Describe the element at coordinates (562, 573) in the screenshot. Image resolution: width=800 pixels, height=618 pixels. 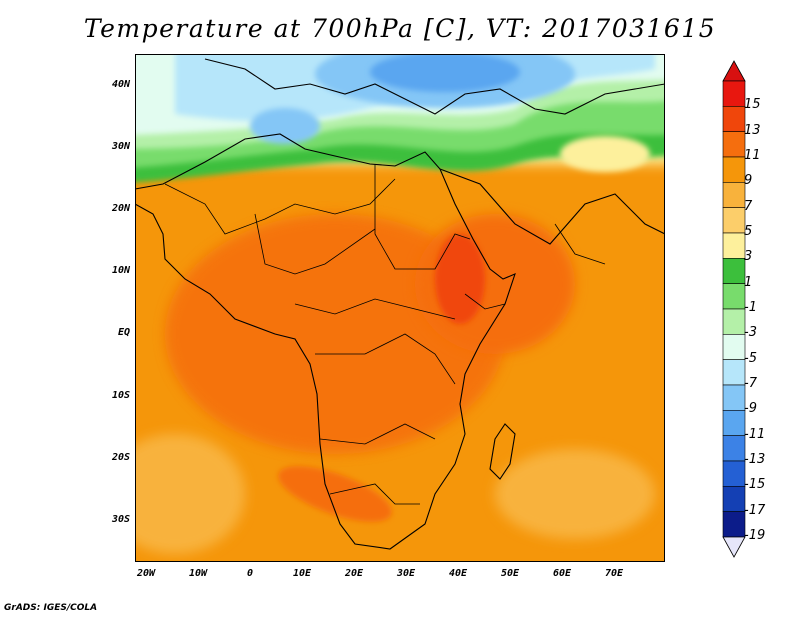
I see `lon-label-60e: 60E` at that location.